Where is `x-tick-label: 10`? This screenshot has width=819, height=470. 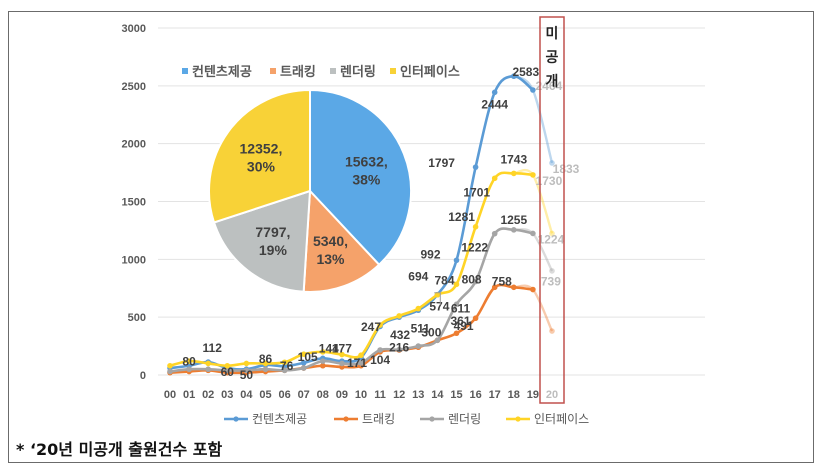
x-tick-label: 10 is located at coordinates (361, 395).